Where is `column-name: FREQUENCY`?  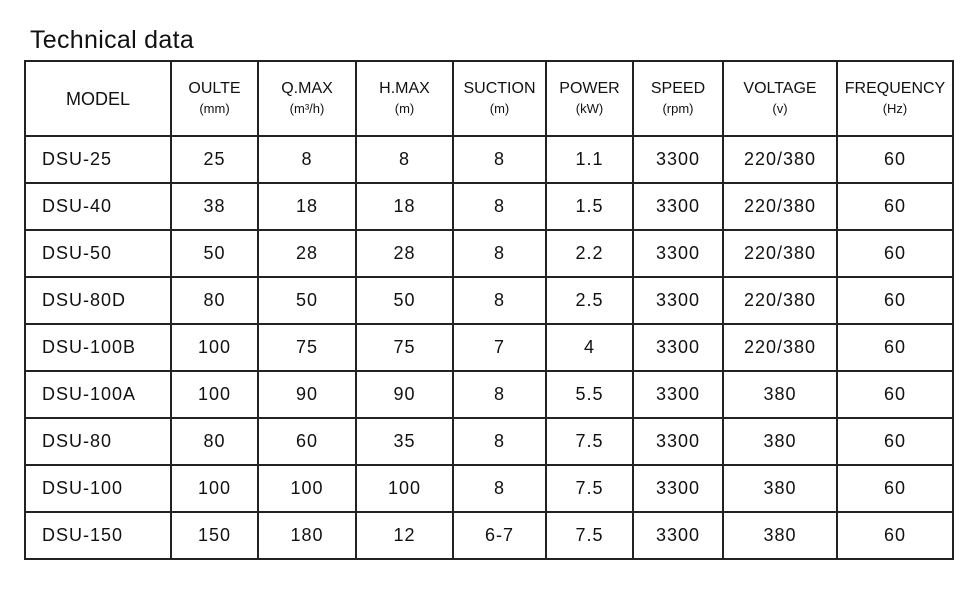 column-name: FREQUENCY is located at coordinates (895, 88).